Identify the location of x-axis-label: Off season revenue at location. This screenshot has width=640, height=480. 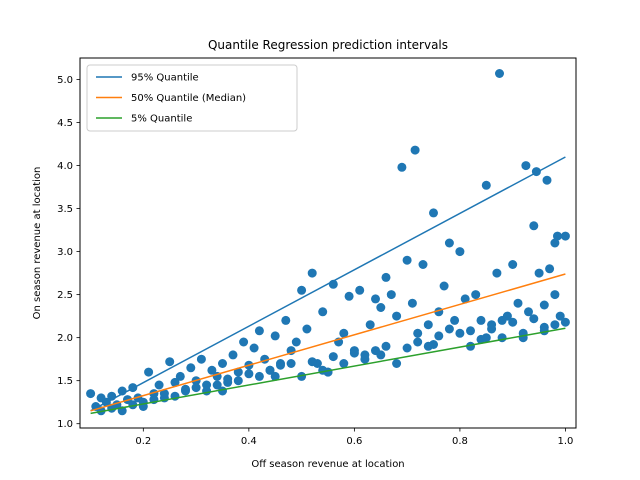
(327, 464).